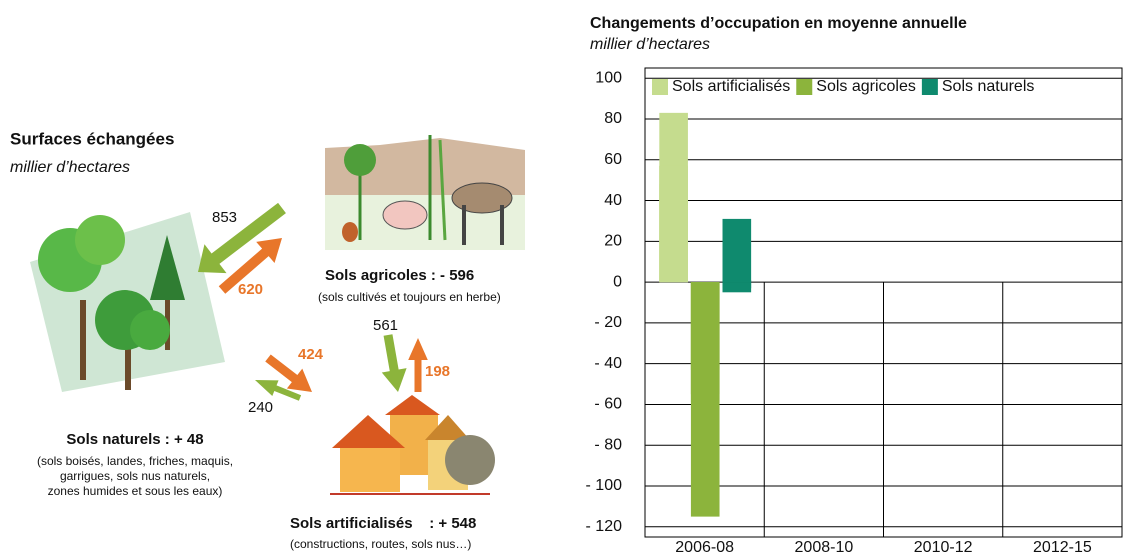 This screenshot has height=554, width=1126. What do you see at coordinates (409, 297) in the screenshot?
I see `node-note: (sols cultivés et toujours en herbe)` at bounding box center [409, 297].